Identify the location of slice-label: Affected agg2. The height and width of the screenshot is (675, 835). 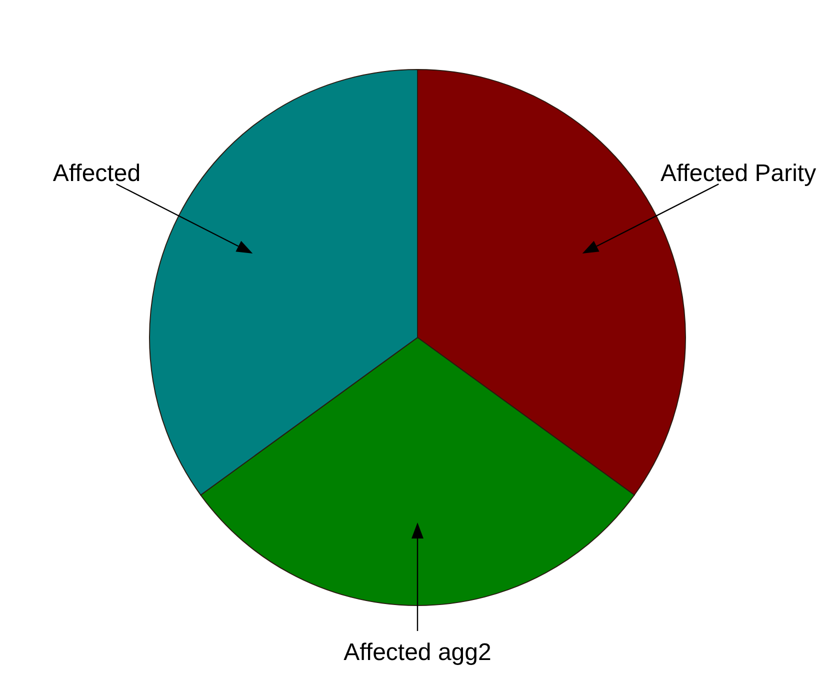
(418, 652).